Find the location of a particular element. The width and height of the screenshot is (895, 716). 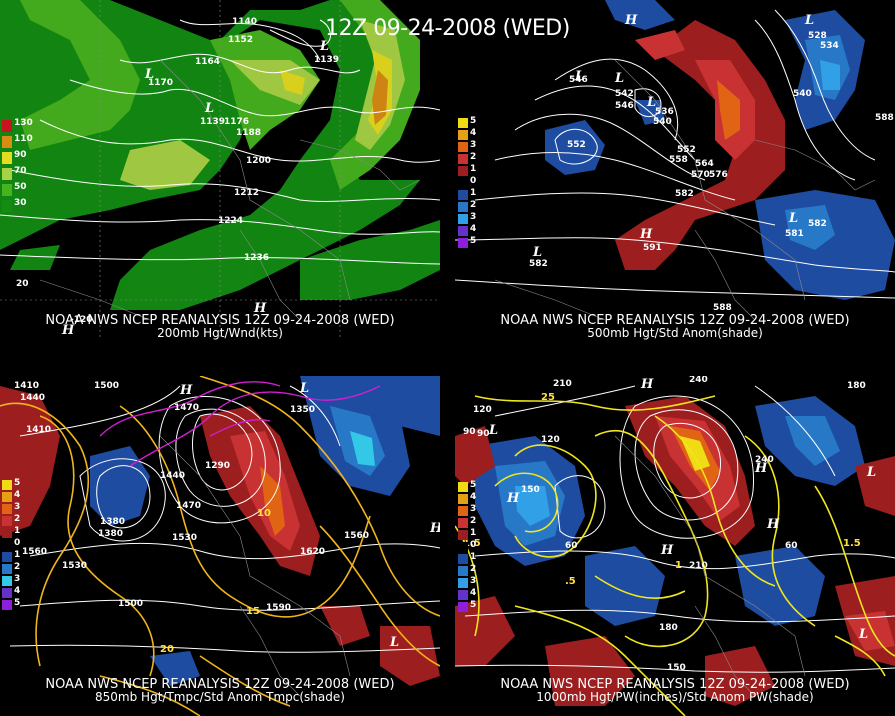

contour-label: 1620 is located at coordinates (312, 552).